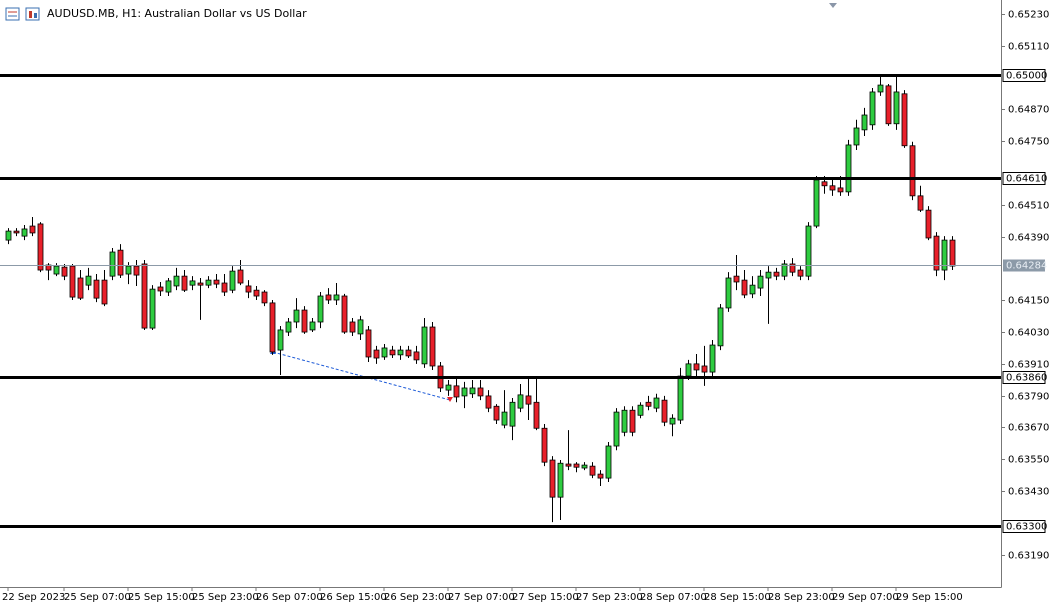 Image resolution: width=1055 pixels, height=605 pixels. Describe the element at coordinates (12, 14) in the screenshot. I see `icon-list` at that location.